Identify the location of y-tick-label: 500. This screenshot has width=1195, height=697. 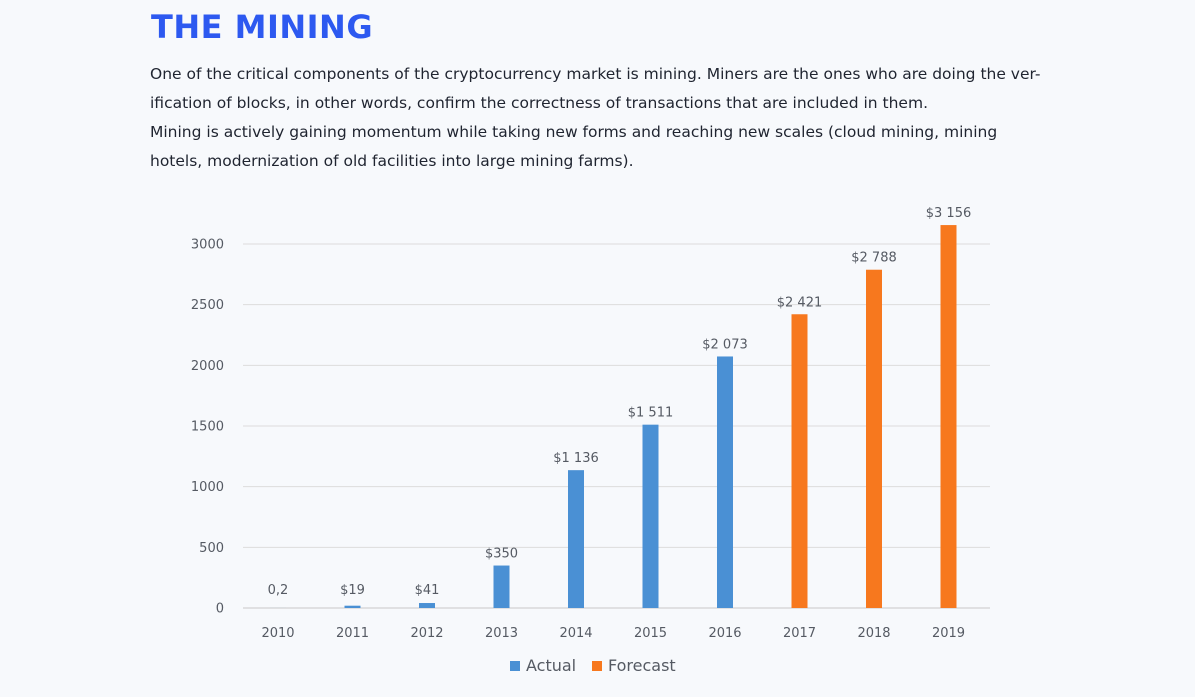
(211, 548).